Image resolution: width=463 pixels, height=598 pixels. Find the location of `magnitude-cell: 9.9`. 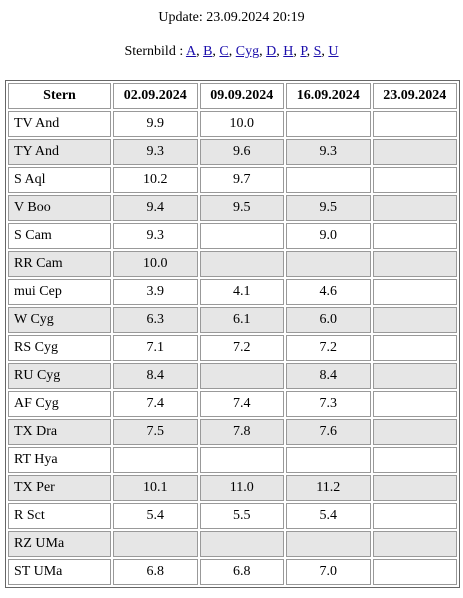

magnitude-cell: 9.9 is located at coordinates (155, 124).